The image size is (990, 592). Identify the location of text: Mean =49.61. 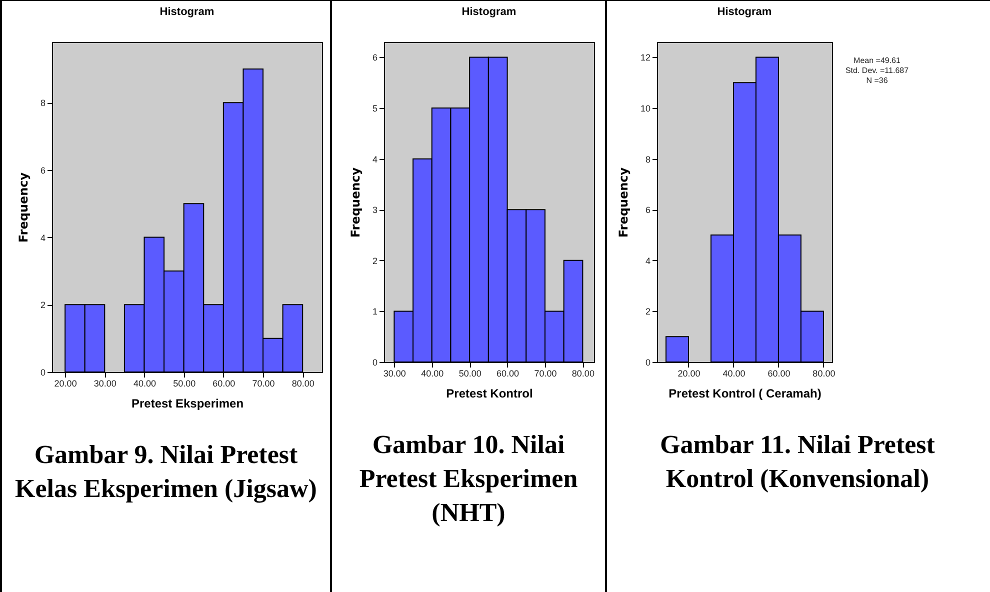
(878, 60).